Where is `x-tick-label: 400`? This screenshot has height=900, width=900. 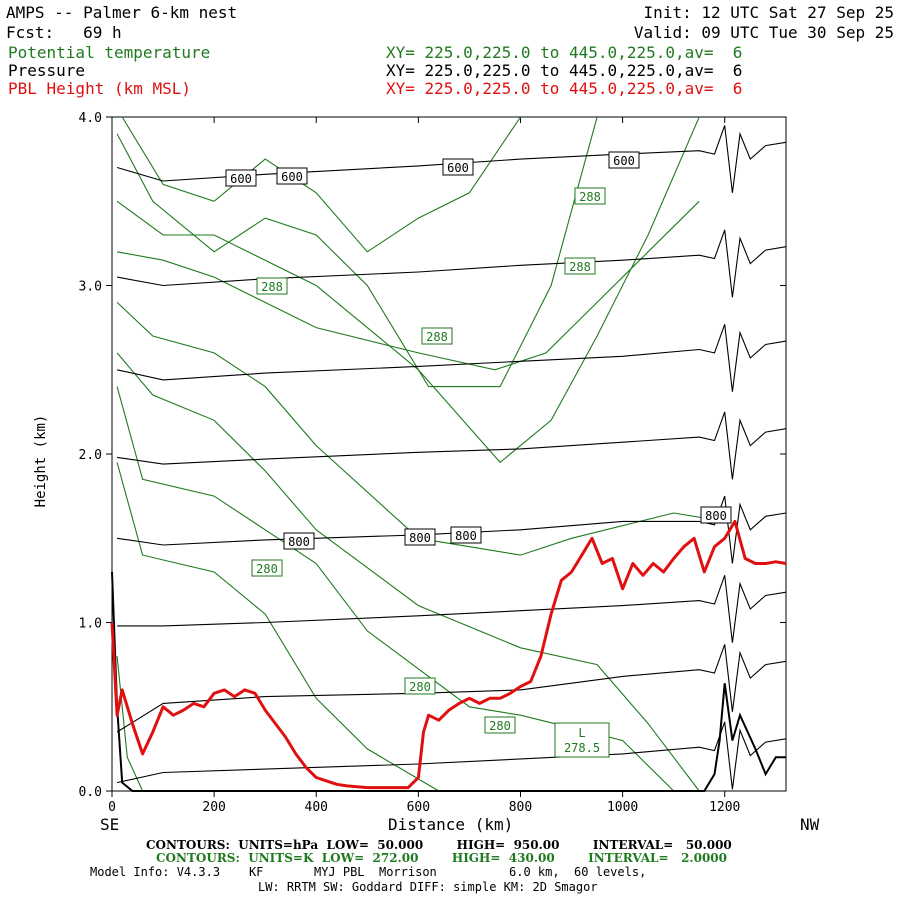
x-tick-label: 400 is located at coordinates (316, 807).